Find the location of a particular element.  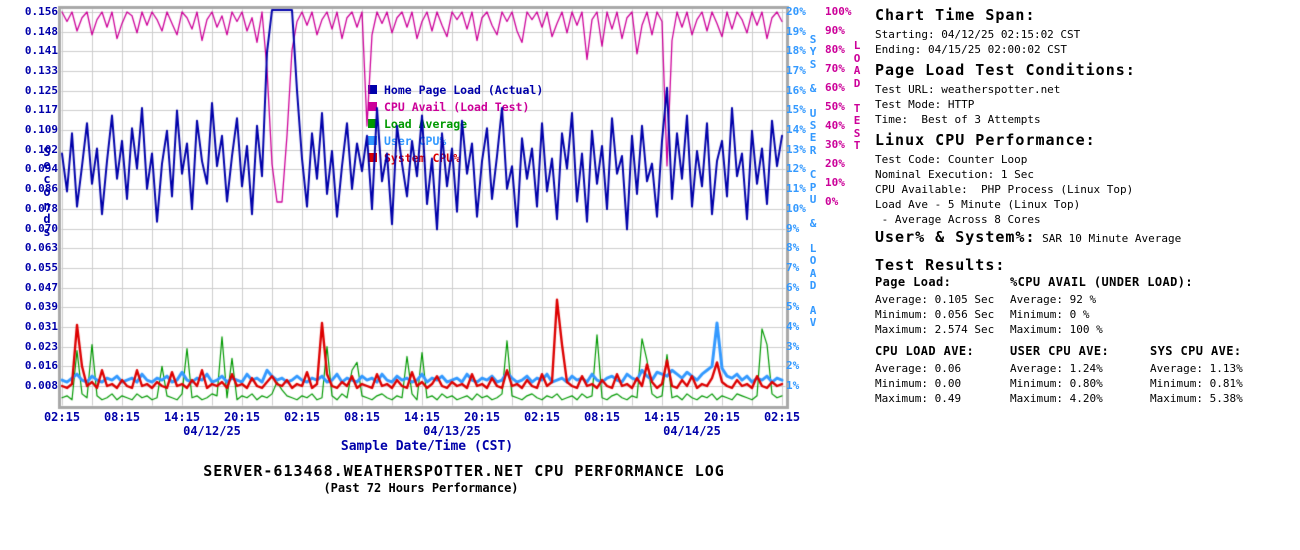

legend-label: System CPU% is located at coordinates (422, 157).